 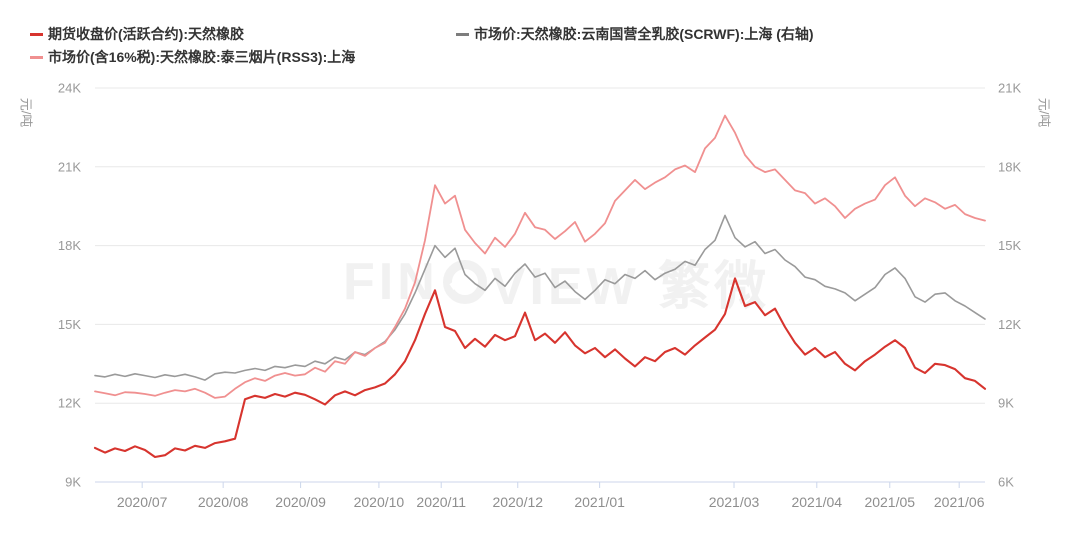 I want to click on x-axis-label: 2020/08, so click(x=223, y=502).